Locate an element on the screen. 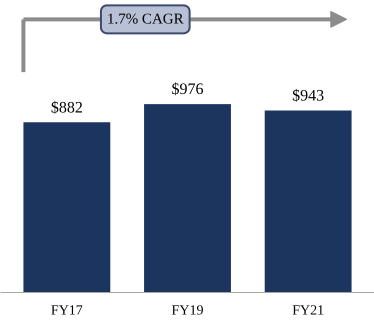 The height and width of the screenshot is (322, 374). text: 1.7% CAGR is located at coordinates (145, 19).